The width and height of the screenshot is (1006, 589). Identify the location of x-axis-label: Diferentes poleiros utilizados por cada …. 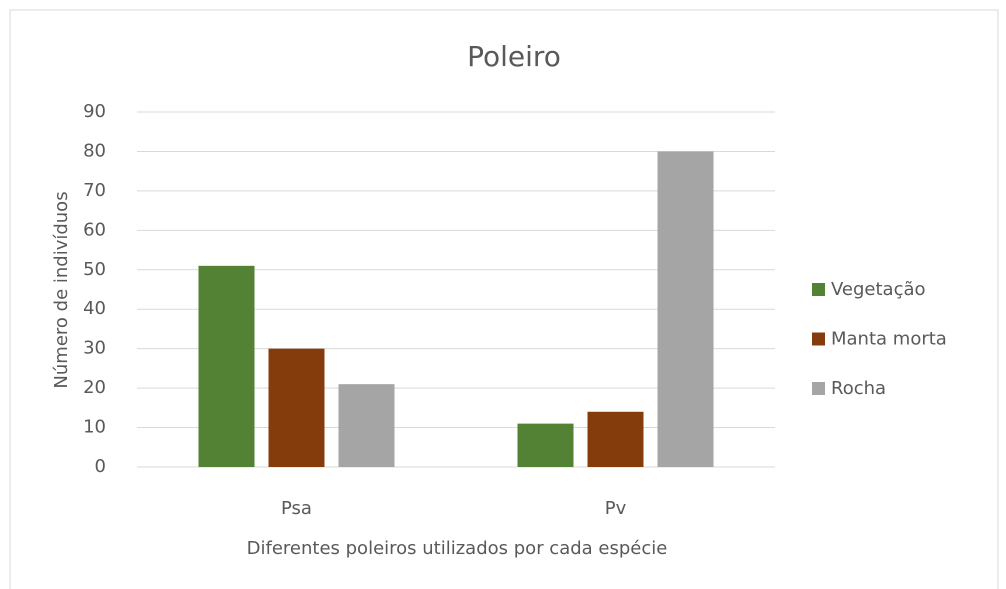
(457, 548).